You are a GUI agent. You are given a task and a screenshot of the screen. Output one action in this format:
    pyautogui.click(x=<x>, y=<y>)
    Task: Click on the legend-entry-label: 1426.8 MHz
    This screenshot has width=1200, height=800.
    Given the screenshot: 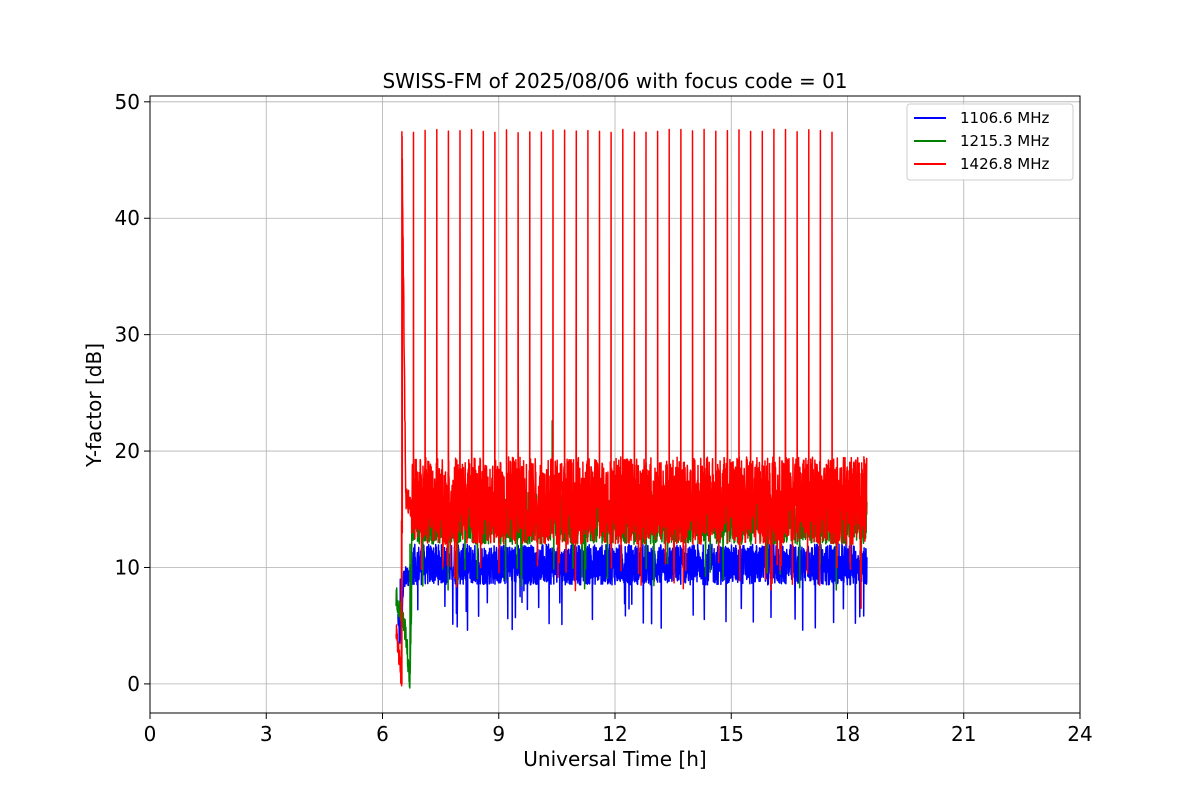 What is the action you would take?
    pyautogui.click(x=1004, y=164)
    